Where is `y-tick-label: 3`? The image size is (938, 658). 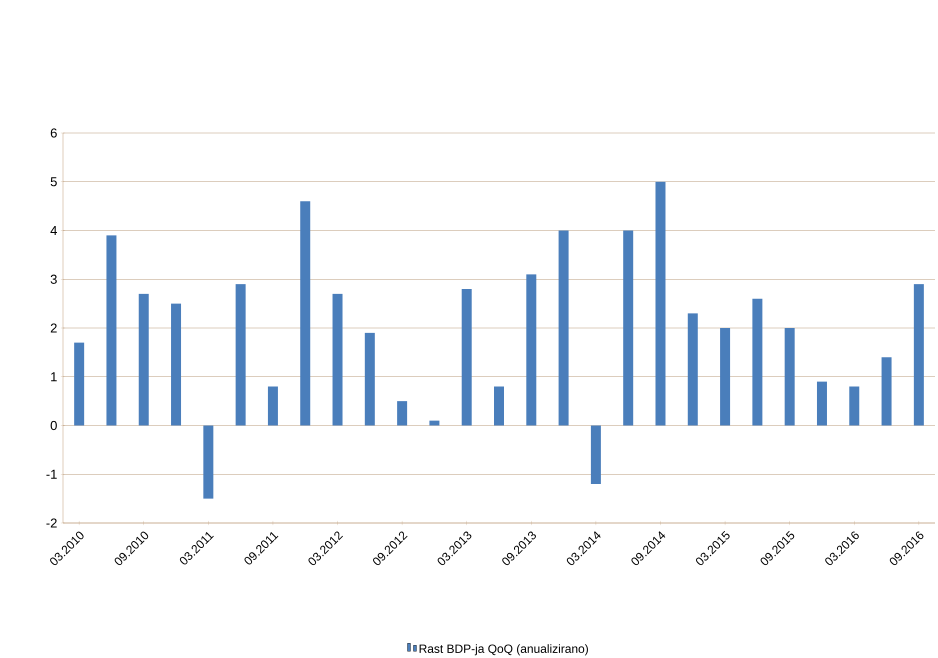
y-tick-label: 3 is located at coordinates (53, 279).